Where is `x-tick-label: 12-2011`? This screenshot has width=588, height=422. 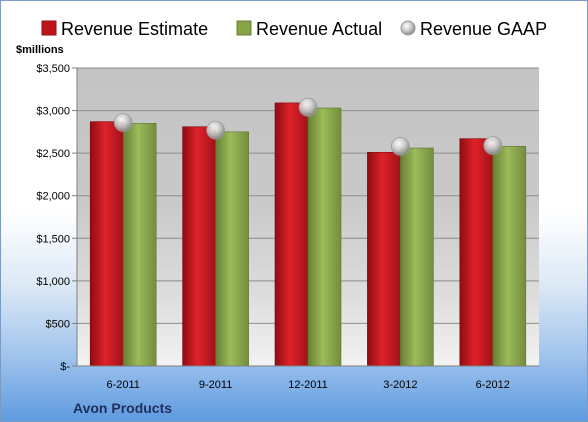 x-tick-label: 12-2011 is located at coordinates (308, 385).